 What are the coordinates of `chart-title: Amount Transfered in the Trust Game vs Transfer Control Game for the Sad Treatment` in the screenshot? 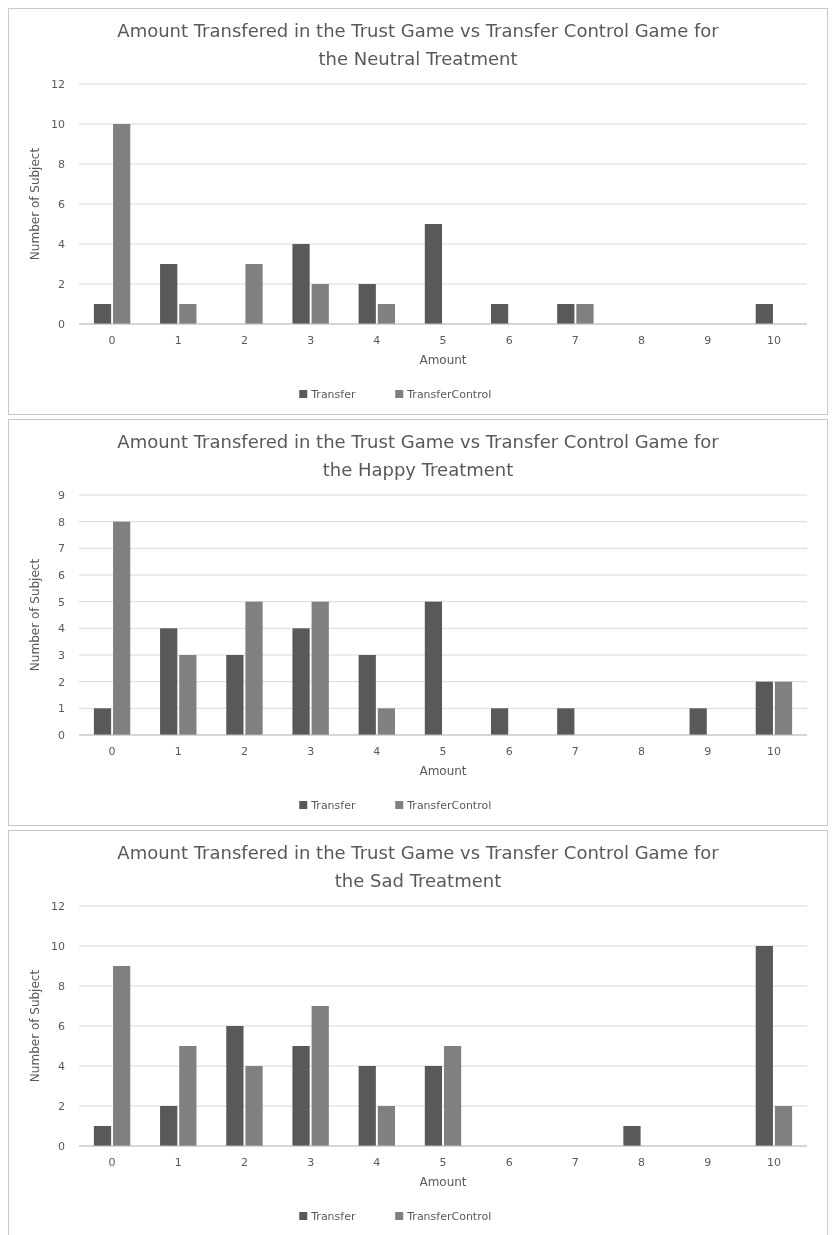 It's located at (418, 866).